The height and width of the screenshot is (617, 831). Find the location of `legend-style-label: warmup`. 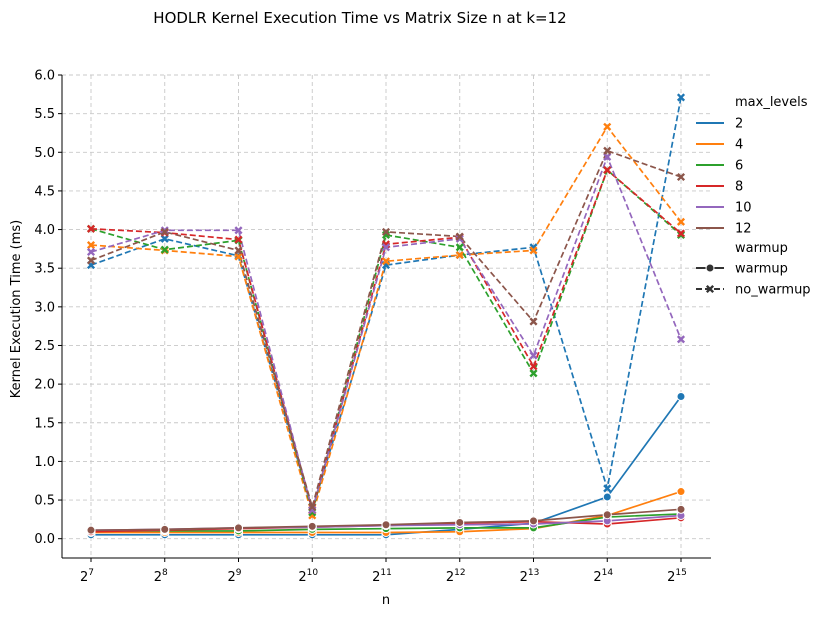

legend-style-label: warmup is located at coordinates (761, 269).